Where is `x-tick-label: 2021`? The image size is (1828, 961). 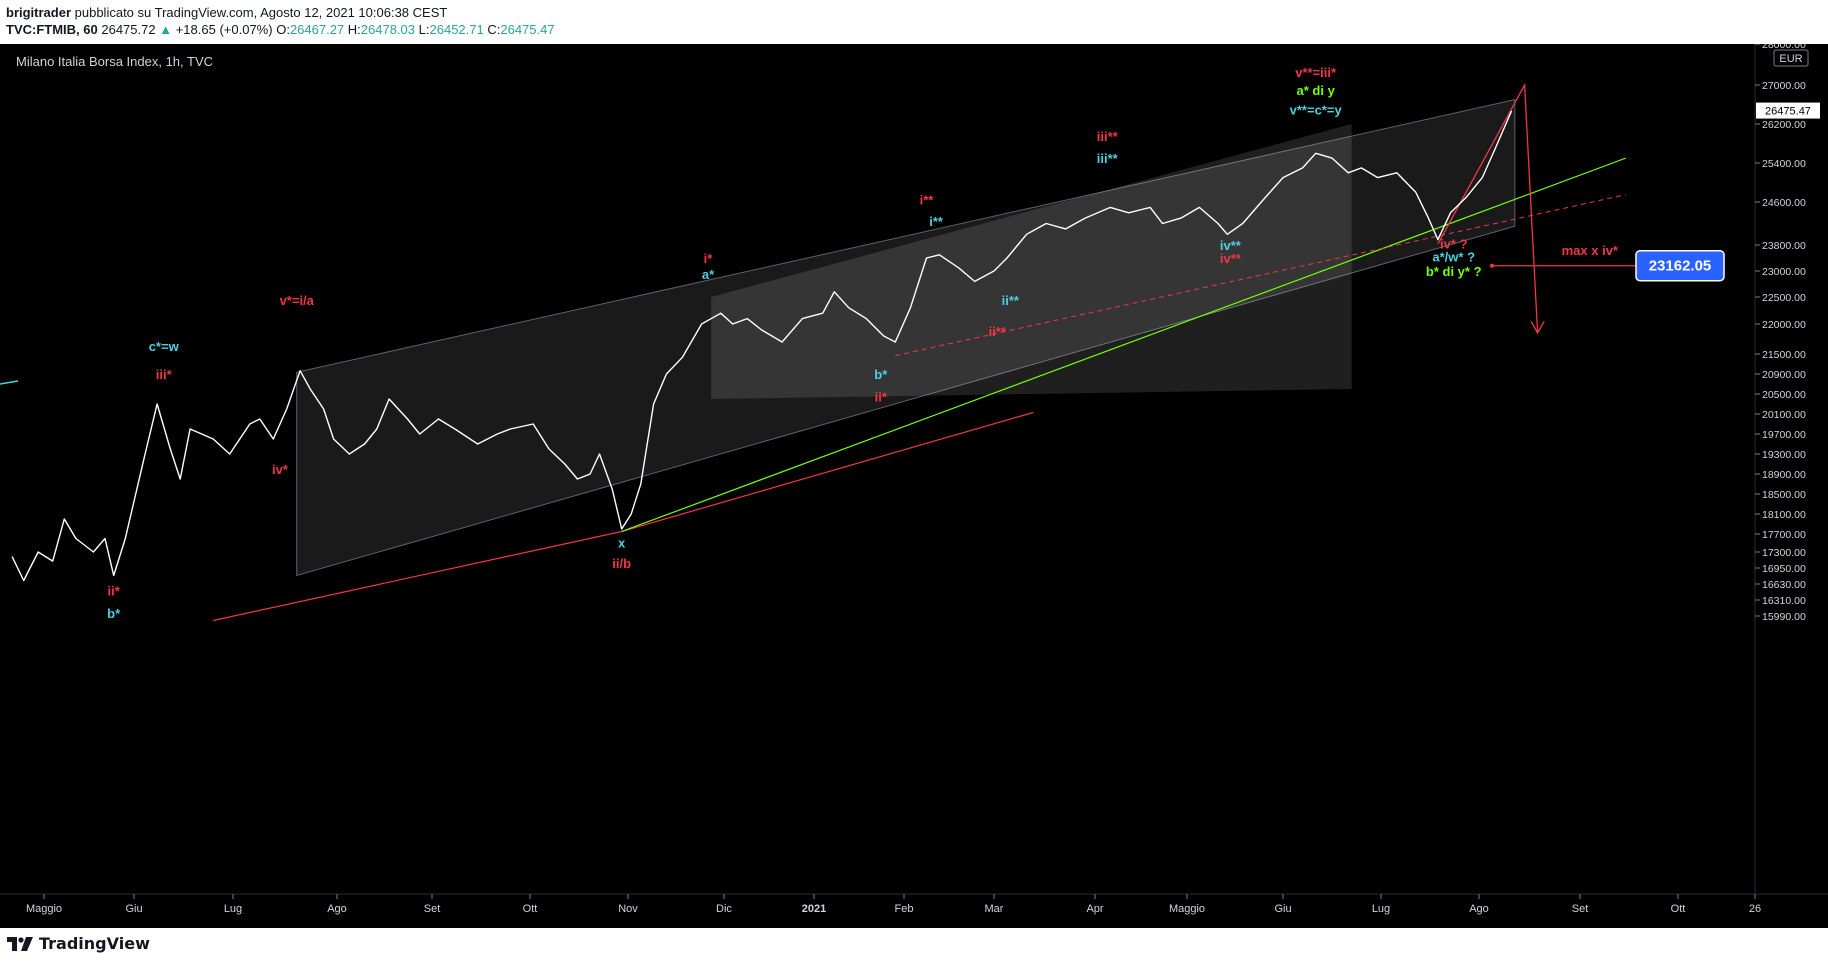 x-tick-label: 2021 is located at coordinates (814, 909).